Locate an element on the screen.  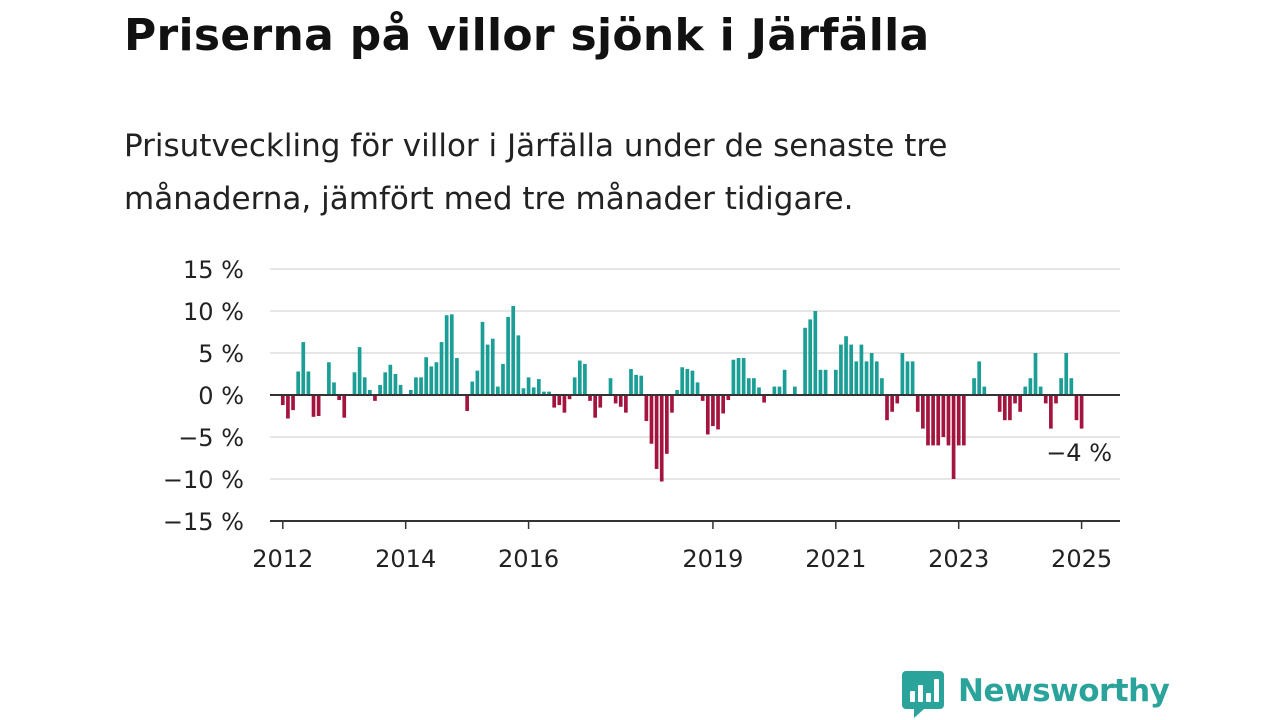
y-tick-label: 5 % is located at coordinates (221, 354).